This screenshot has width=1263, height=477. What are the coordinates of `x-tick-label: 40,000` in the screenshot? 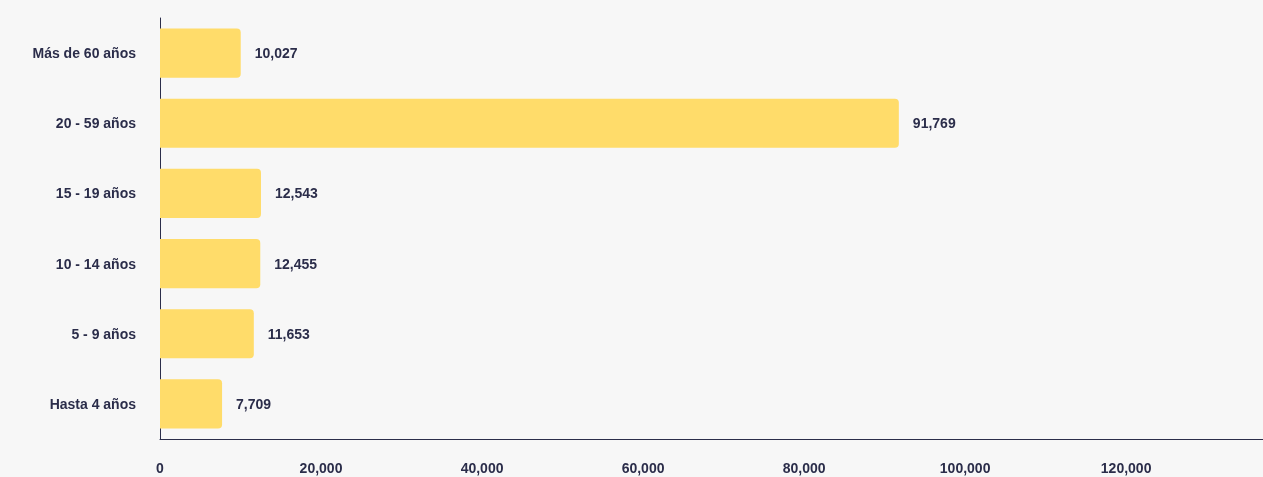 It's located at (482, 468).